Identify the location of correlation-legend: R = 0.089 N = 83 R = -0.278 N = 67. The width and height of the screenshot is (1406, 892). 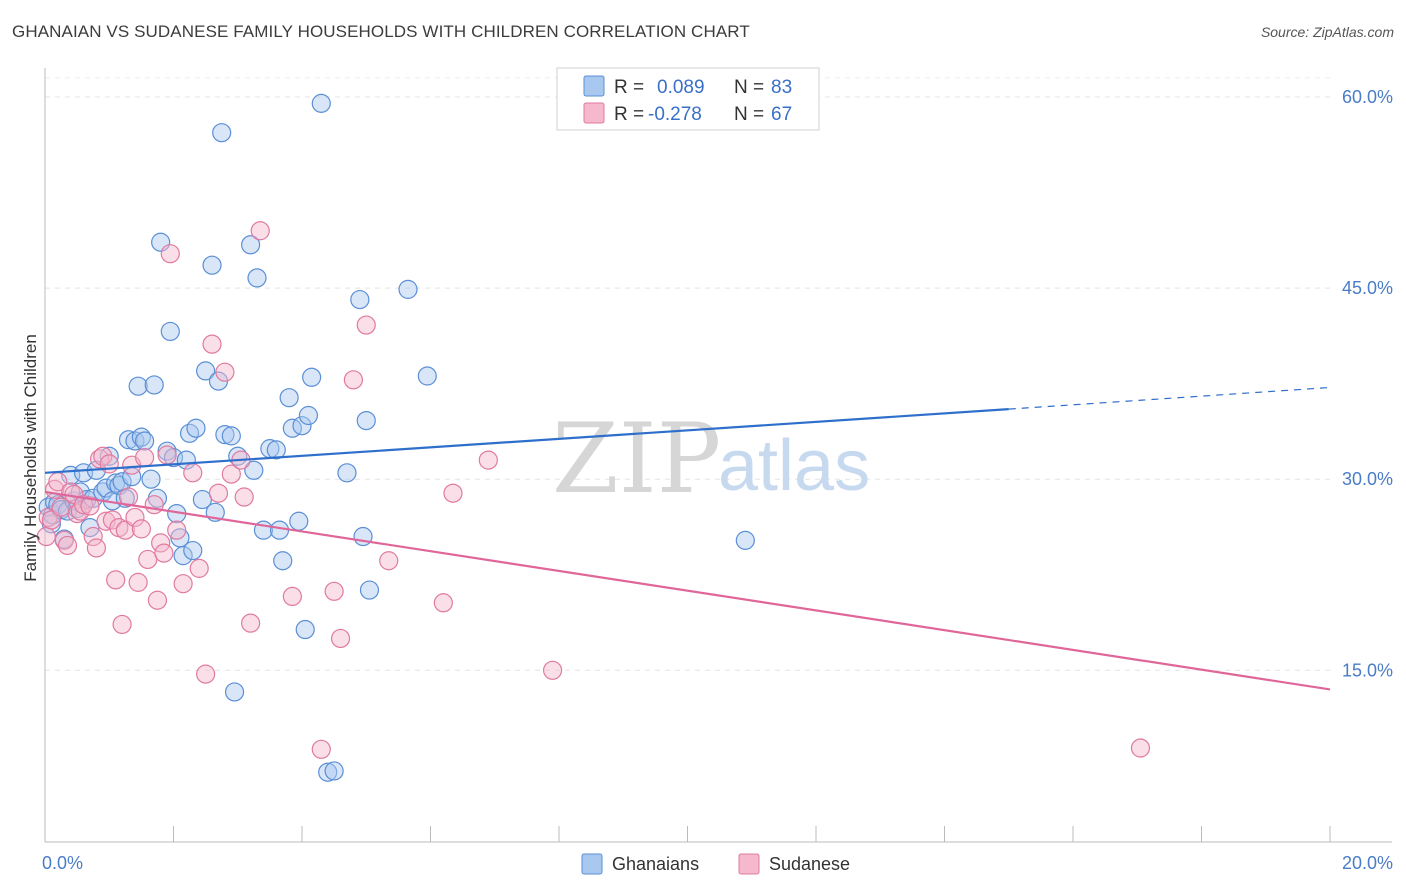
(688, 99).